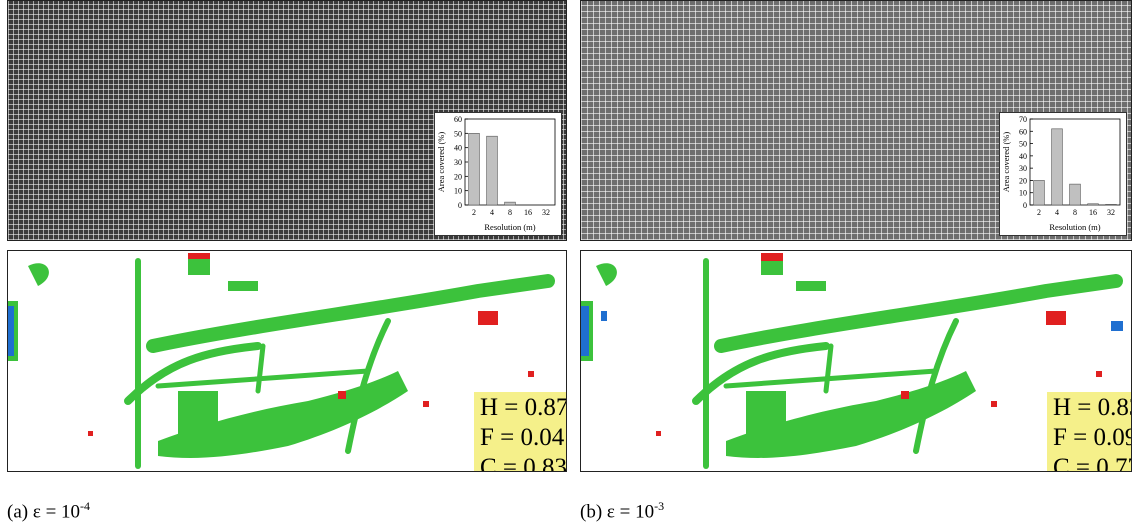 The height and width of the screenshot is (528, 1134). What do you see at coordinates (1075, 194) in the screenshot?
I see `bar-8-b` at bounding box center [1075, 194].